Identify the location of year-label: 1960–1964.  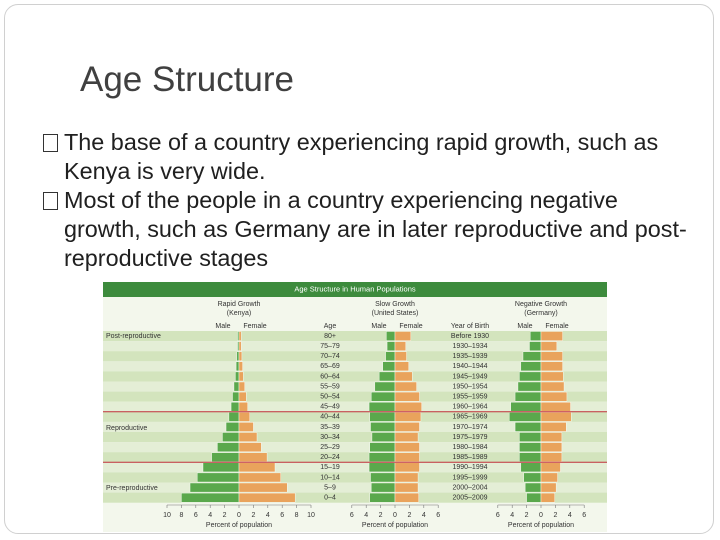
(469, 407).